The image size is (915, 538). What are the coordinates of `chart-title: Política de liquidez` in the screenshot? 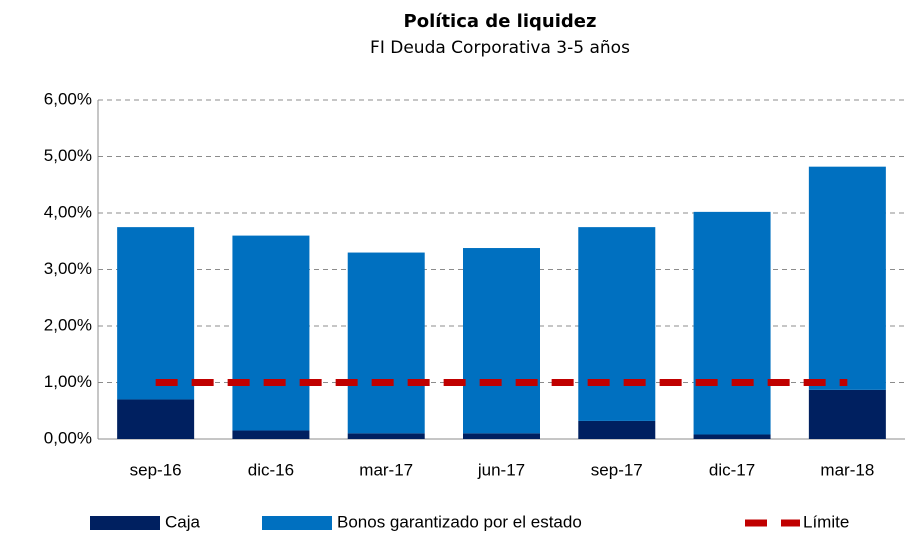 It's located at (500, 21).